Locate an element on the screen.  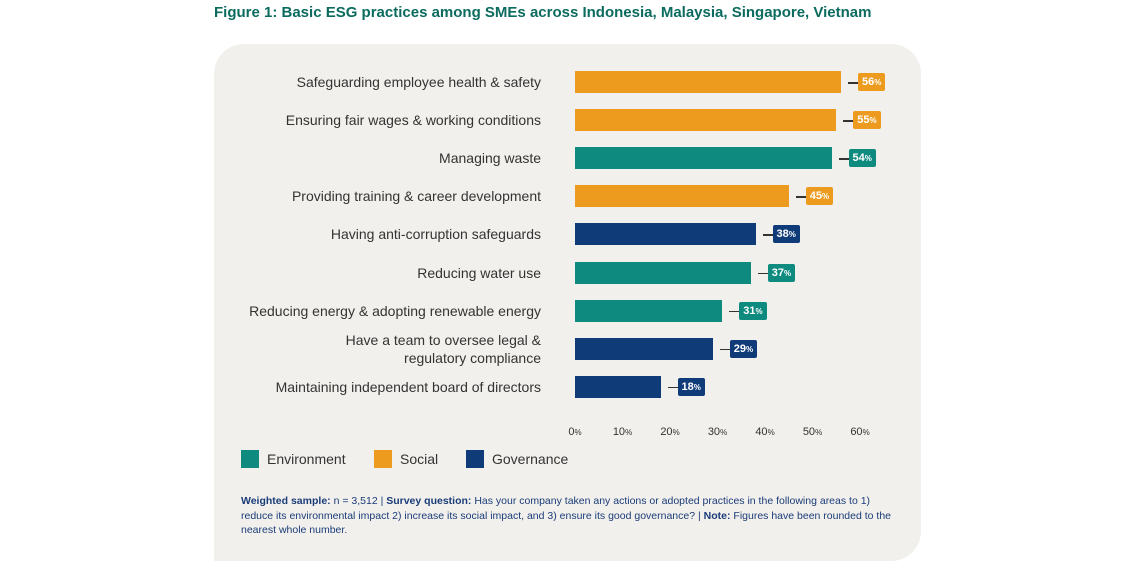
category-label: Reducing water use is located at coordinates (479, 272).